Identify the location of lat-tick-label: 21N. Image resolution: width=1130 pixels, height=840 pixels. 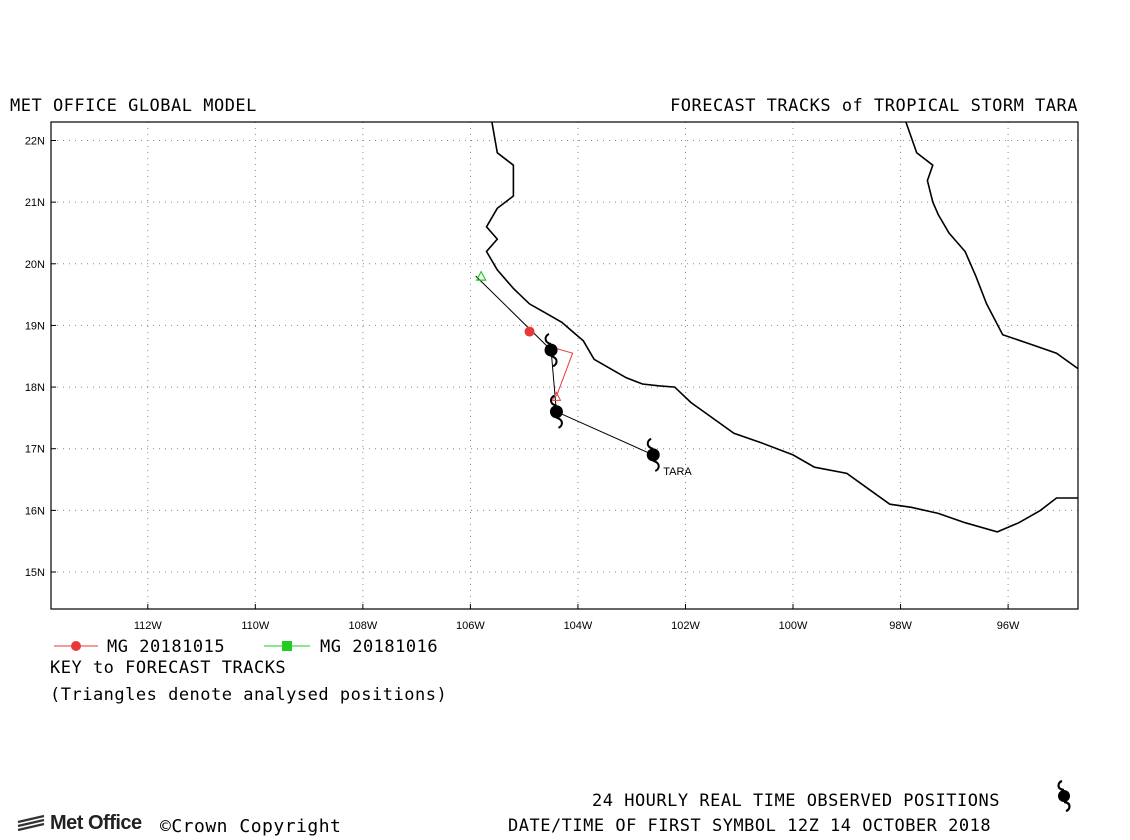
(35, 203).